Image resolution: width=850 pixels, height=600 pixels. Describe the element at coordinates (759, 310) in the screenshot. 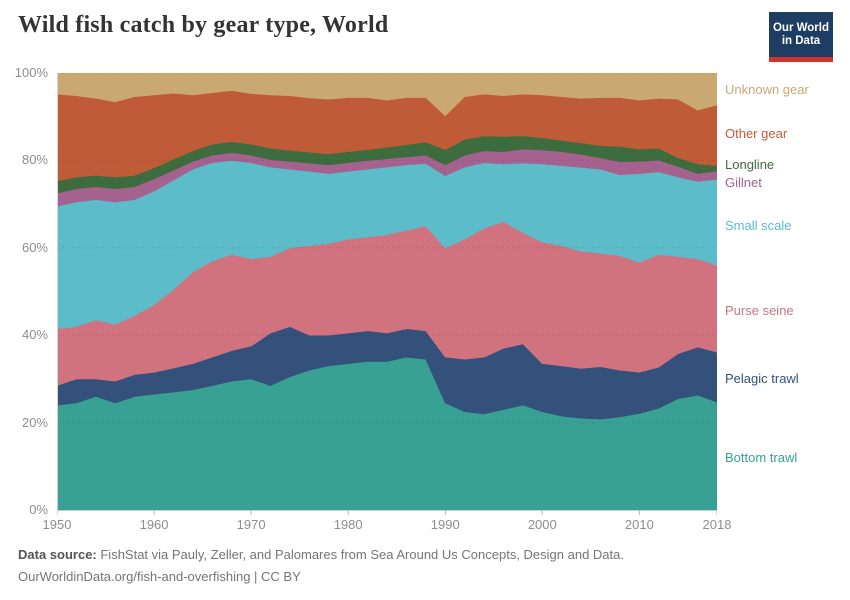

I see `legend-item-purse-seine: Purse seine` at that location.